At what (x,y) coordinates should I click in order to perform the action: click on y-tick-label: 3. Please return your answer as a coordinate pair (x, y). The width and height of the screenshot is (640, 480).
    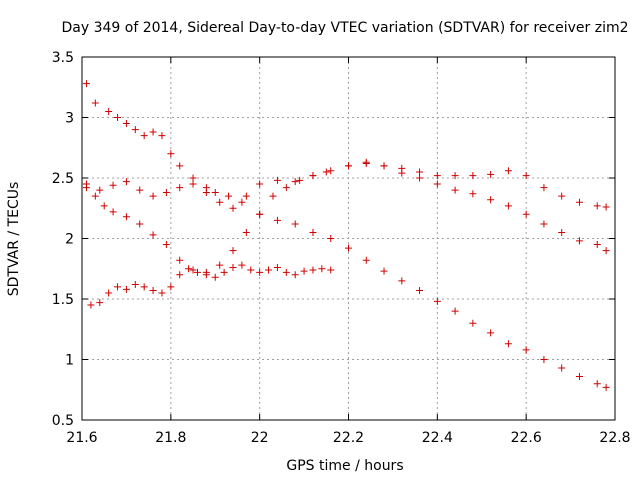
    Looking at the image, I should click on (69, 119).